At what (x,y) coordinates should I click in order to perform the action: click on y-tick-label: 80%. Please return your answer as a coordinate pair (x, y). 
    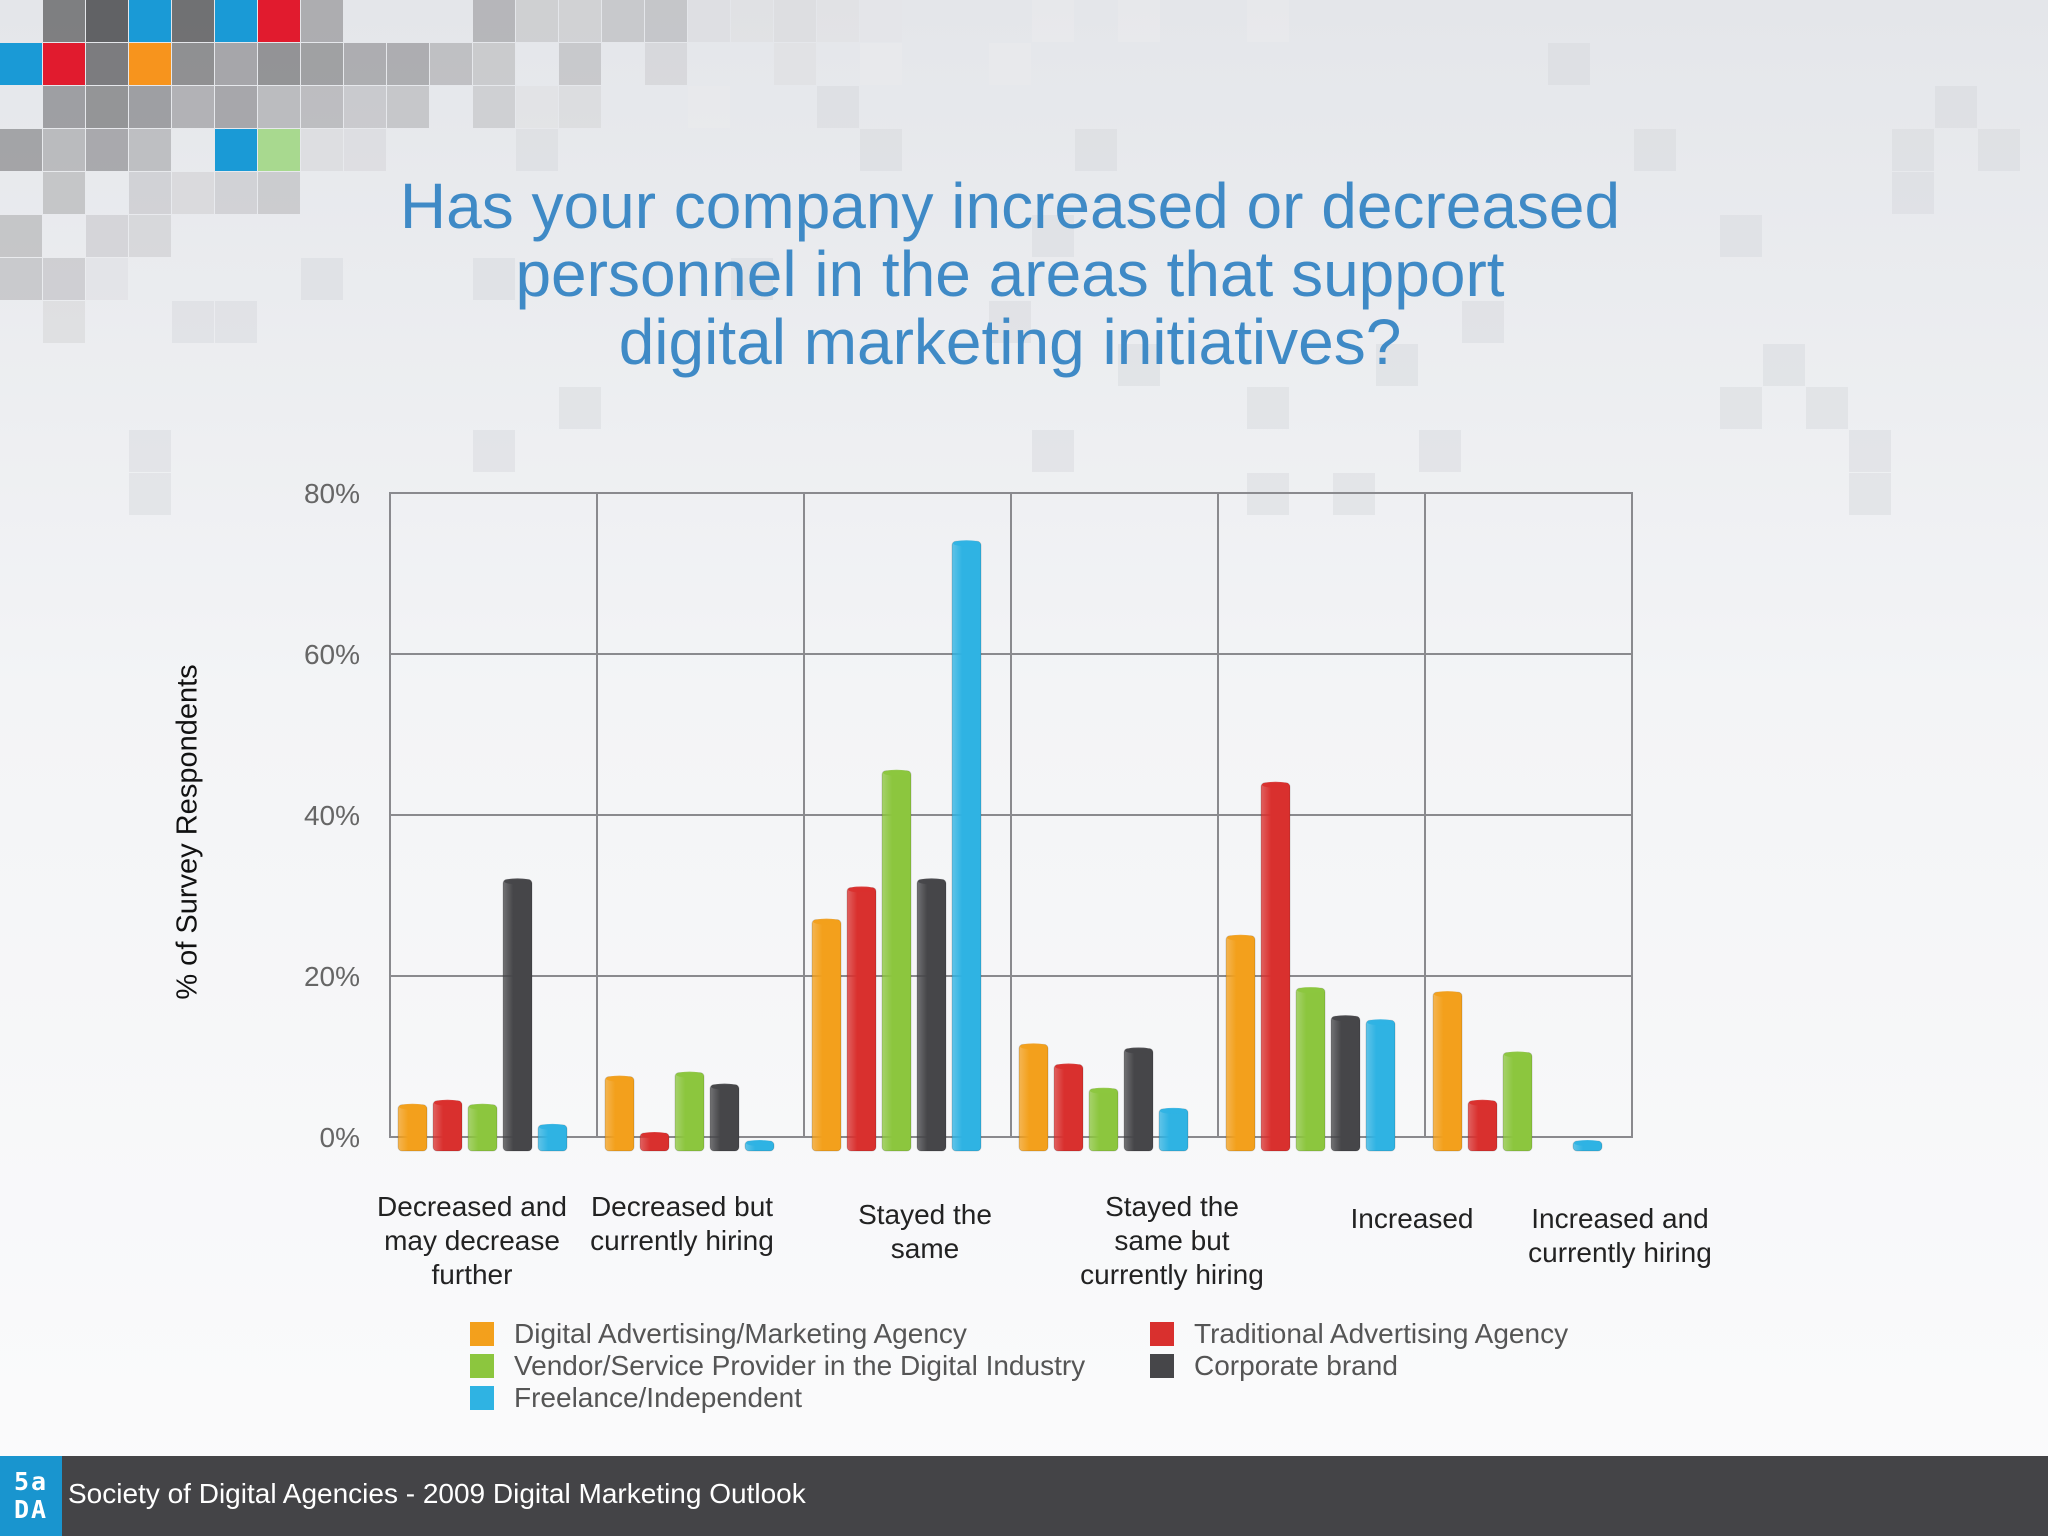
    Looking at the image, I should click on (332, 493).